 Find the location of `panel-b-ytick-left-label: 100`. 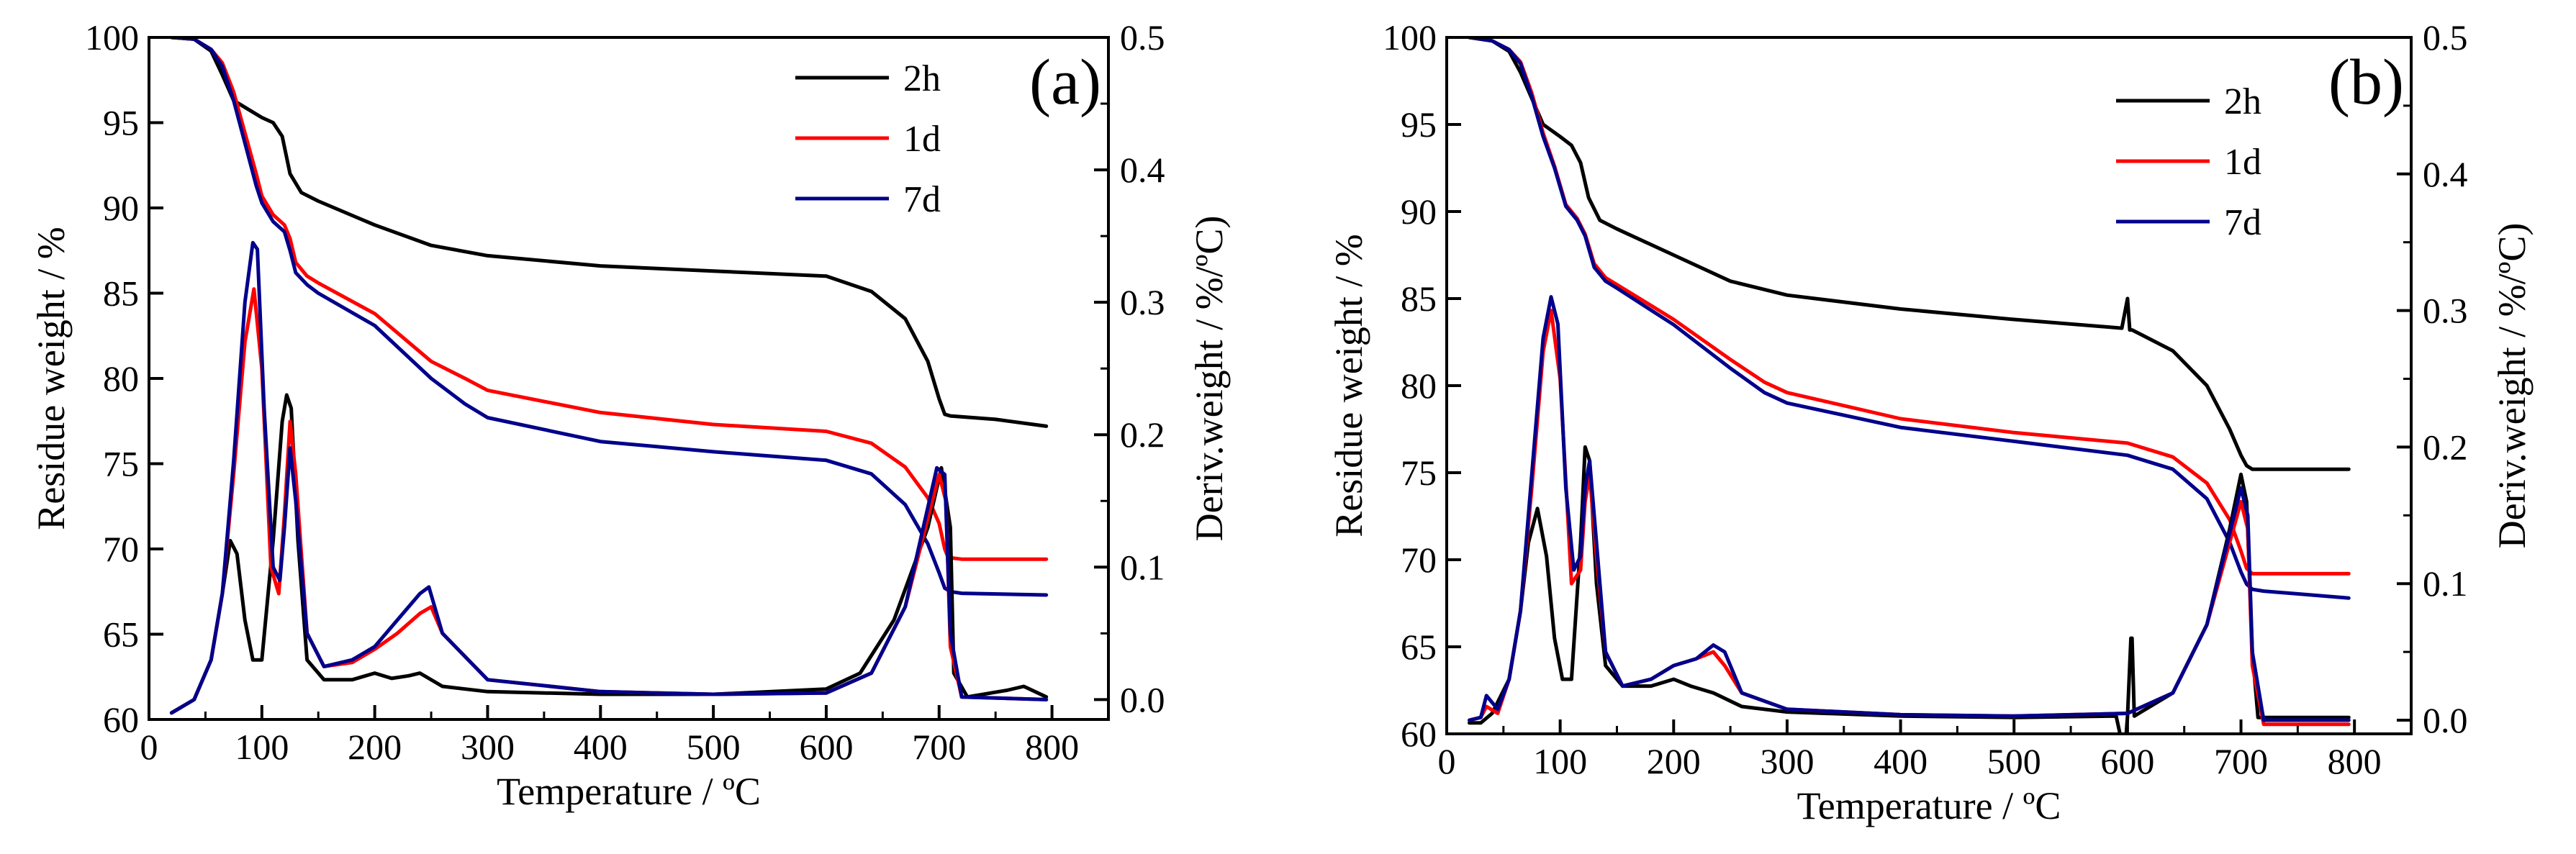

panel-b-ytick-left-label: 100 is located at coordinates (1410, 38).